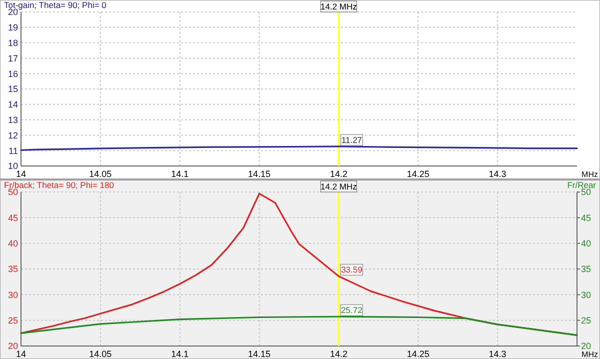 The width and height of the screenshot is (600, 359). I want to click on y2-tick-label: 30, so click(586, 295).